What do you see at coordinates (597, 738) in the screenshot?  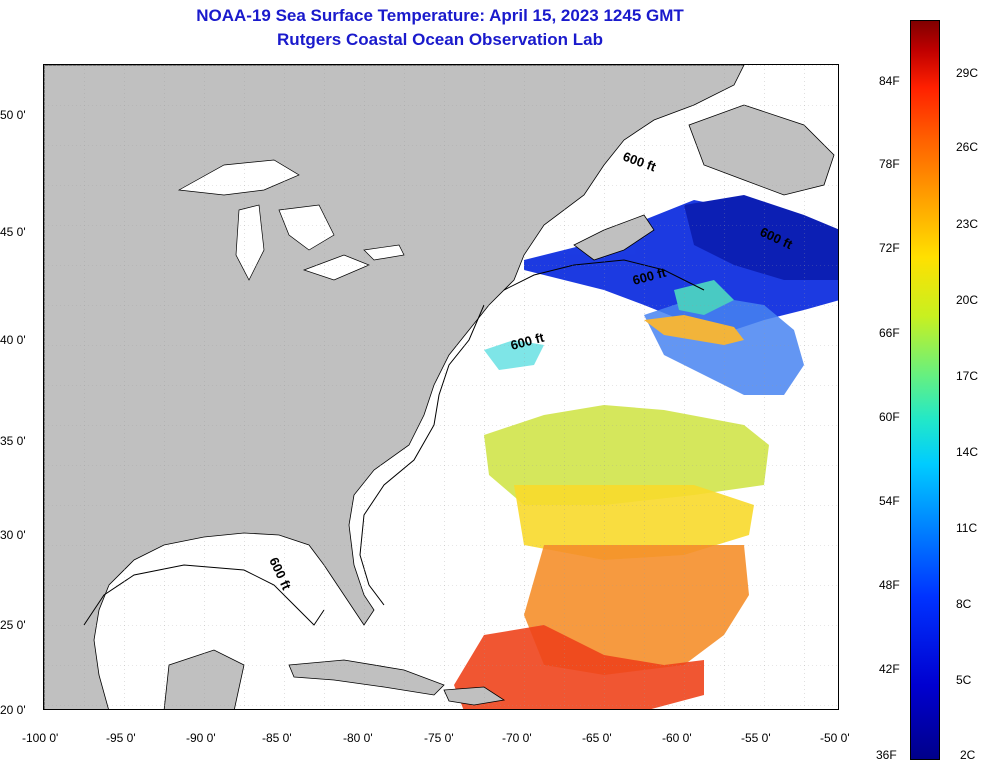 I see `lon-tick-label: -65 0'` at bounding box center [597, 738].